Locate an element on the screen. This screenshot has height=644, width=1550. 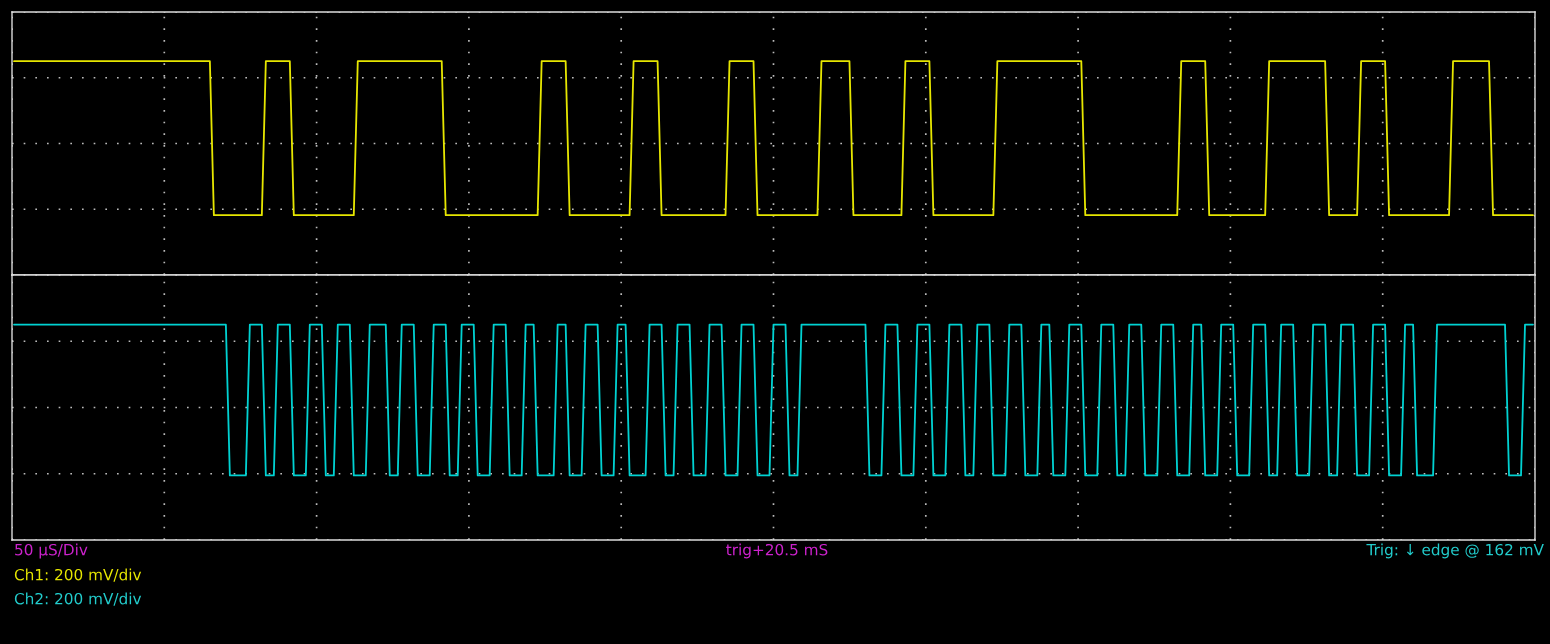
text: Trig: ↓ edge @ 162 mV is located at coordinates (1455, 551).